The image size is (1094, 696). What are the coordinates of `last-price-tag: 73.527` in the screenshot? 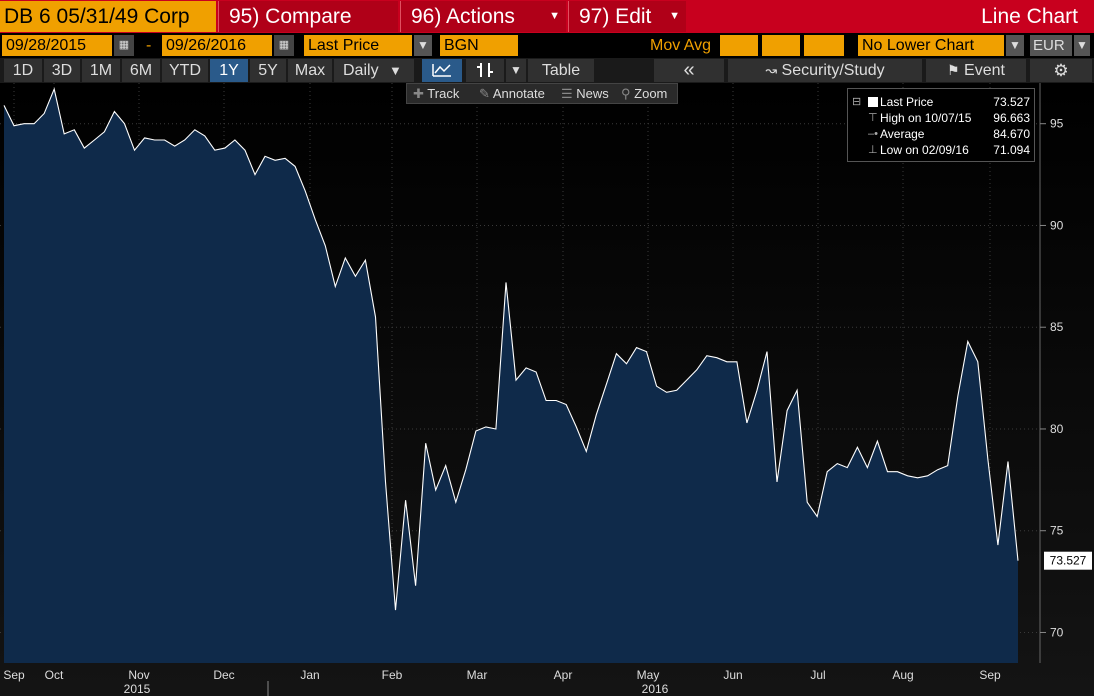 It's located at (1068, 560).